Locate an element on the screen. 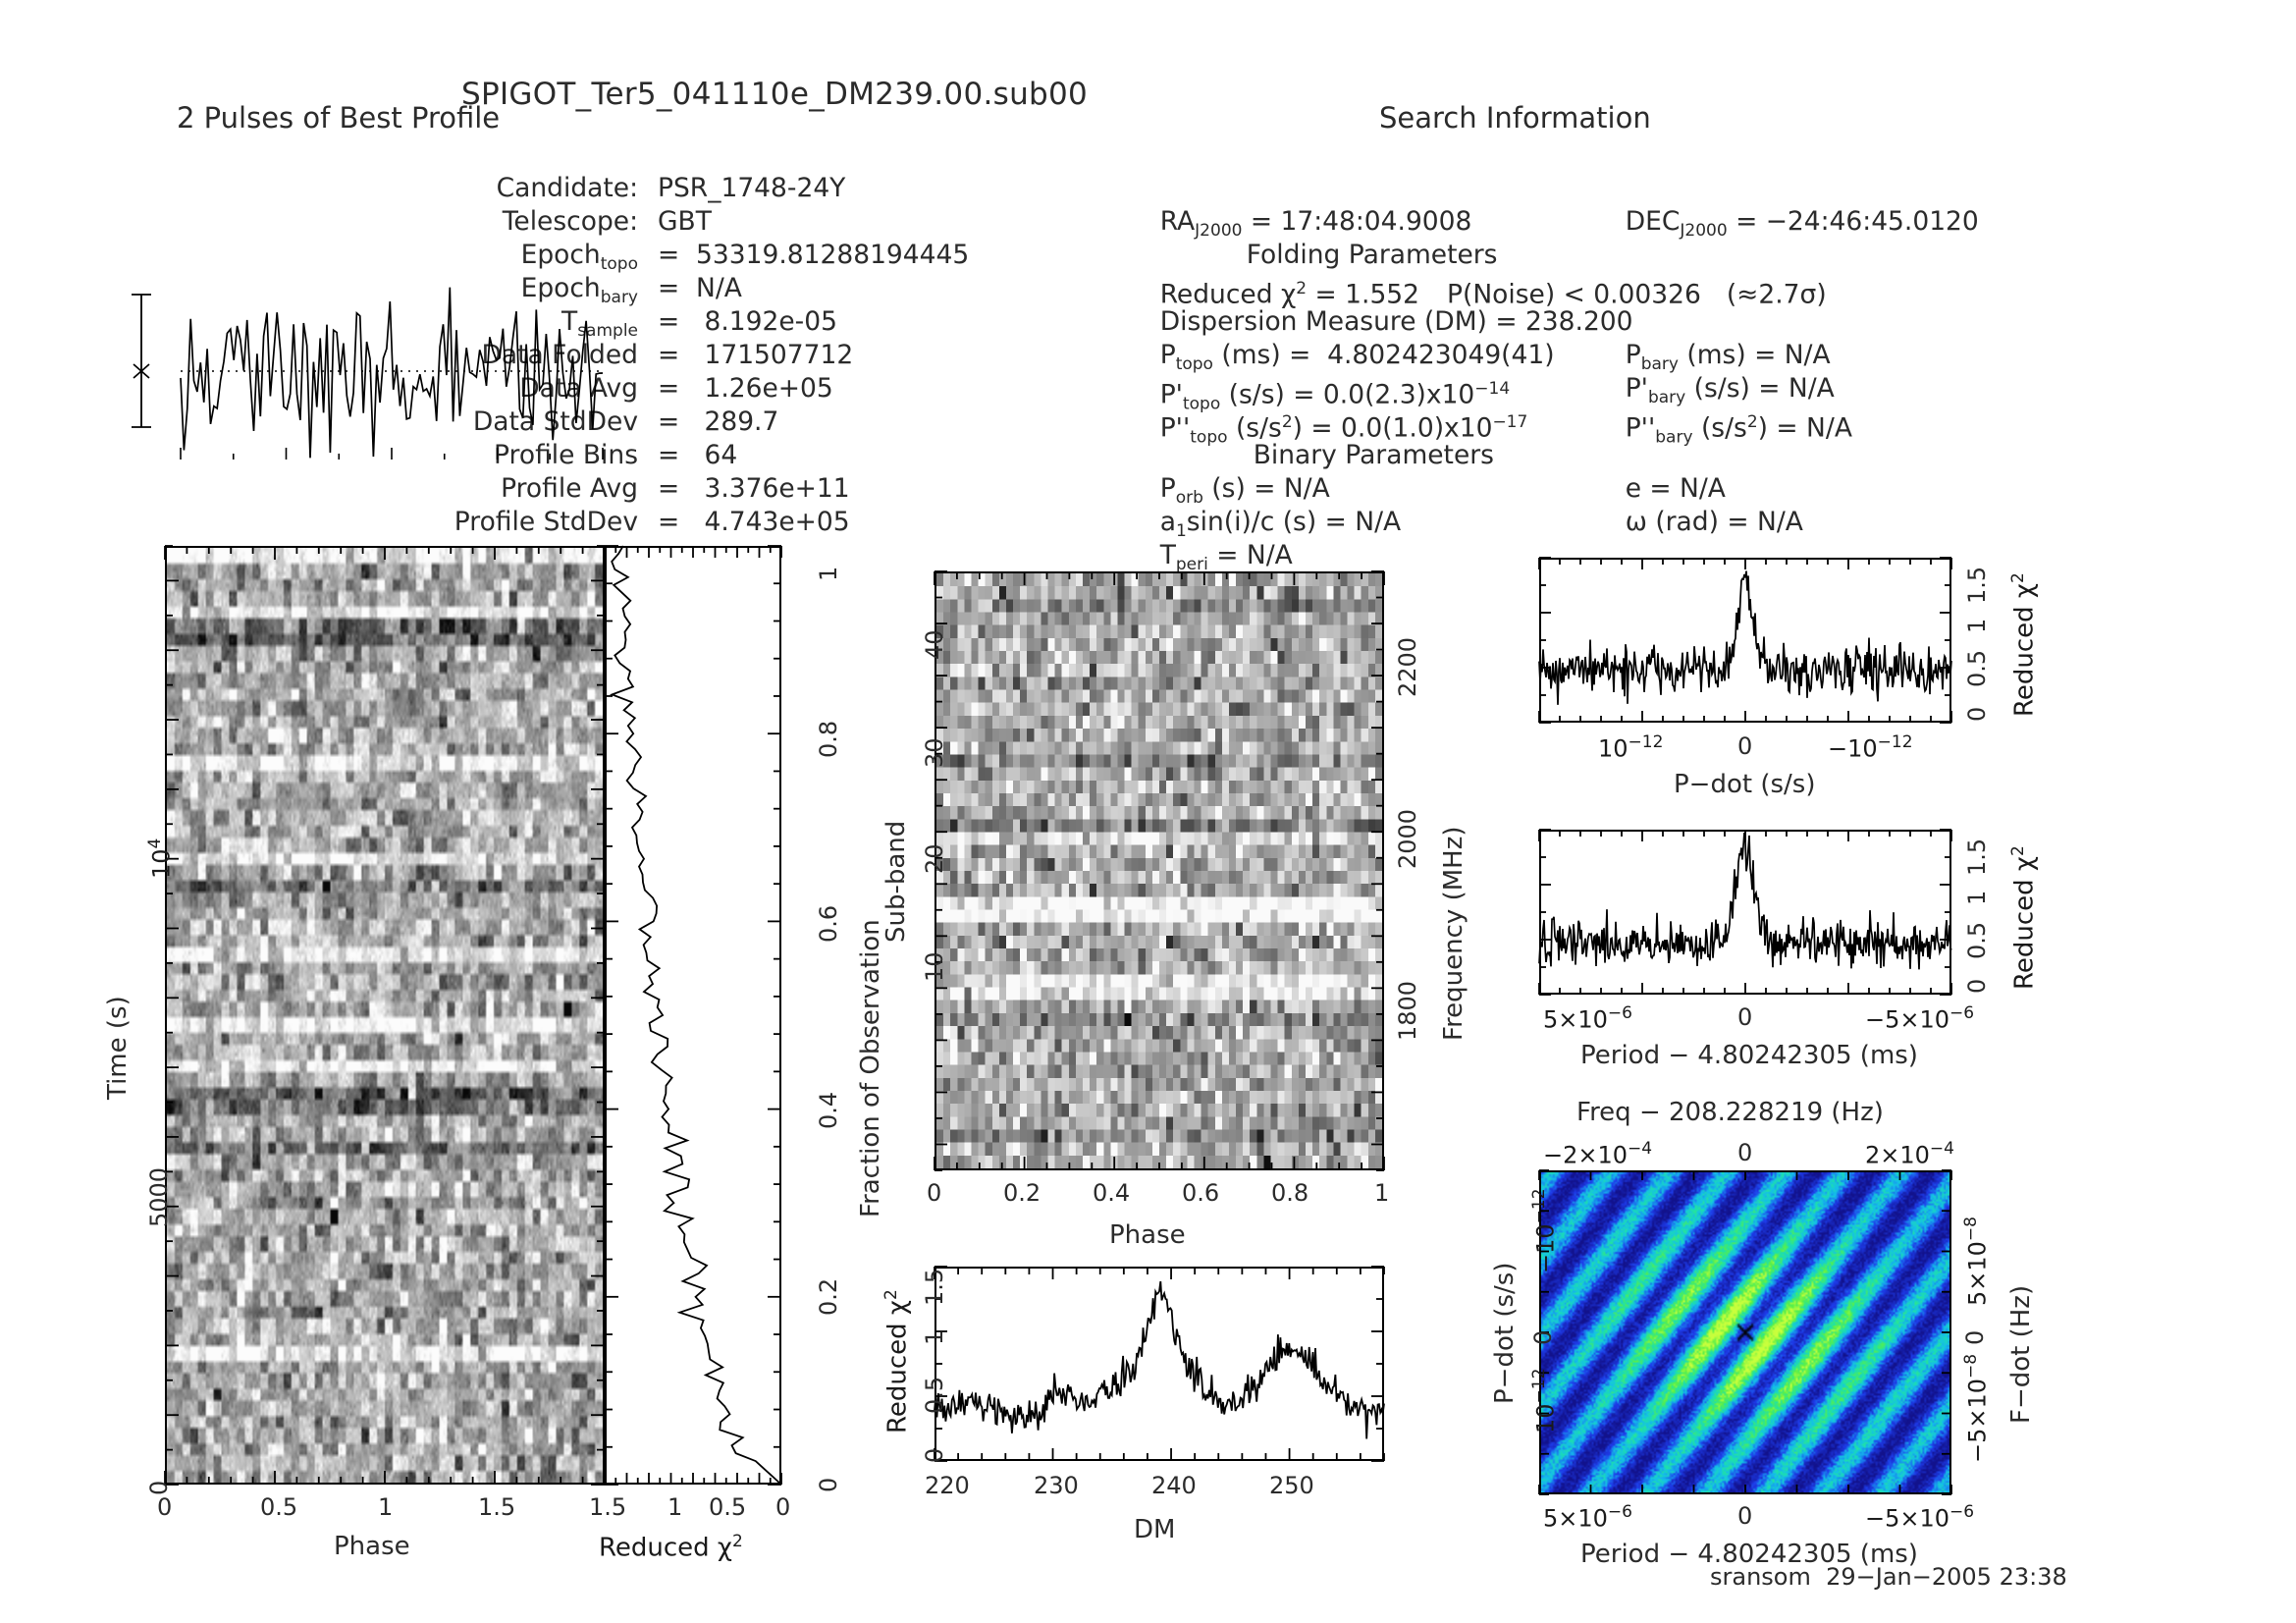  pdot-topo-value: (s/s) = 0.0(2.3)x10 is located at coordinates (1347, 395).